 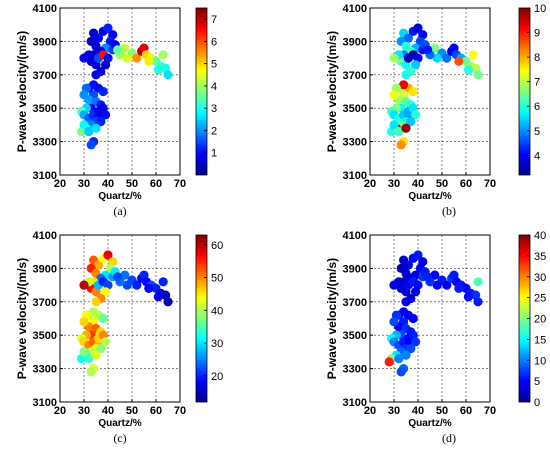 I want to click on colorbar-tick-label: 25, so click(x=540, y=299).